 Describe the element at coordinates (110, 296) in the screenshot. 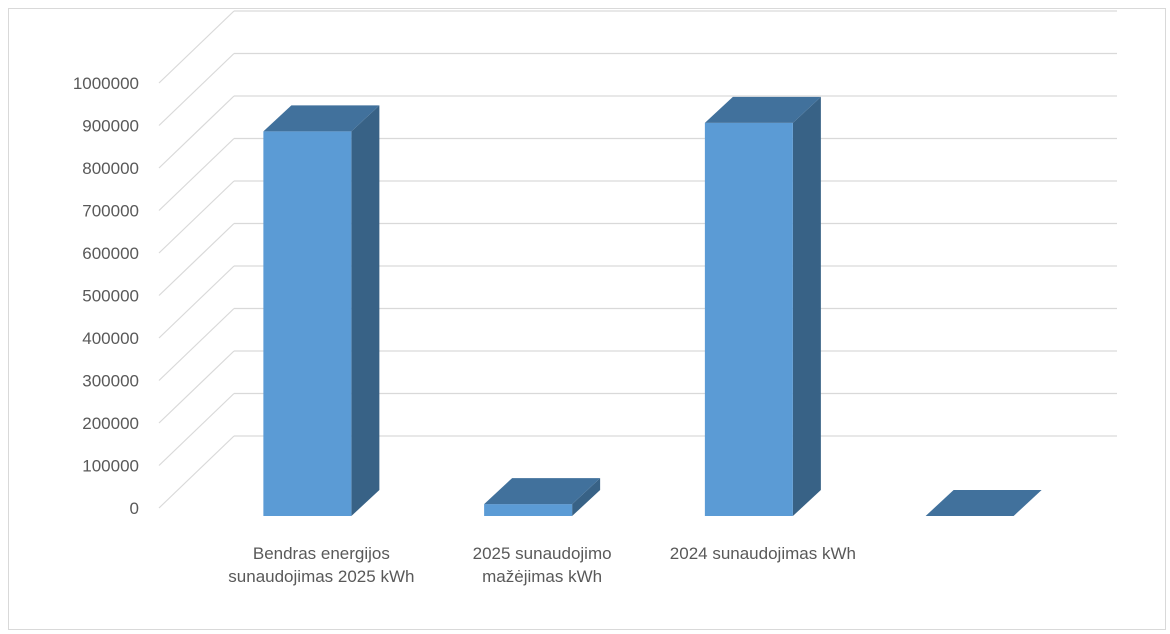

I see `y-tick-label: 500000` at that location.